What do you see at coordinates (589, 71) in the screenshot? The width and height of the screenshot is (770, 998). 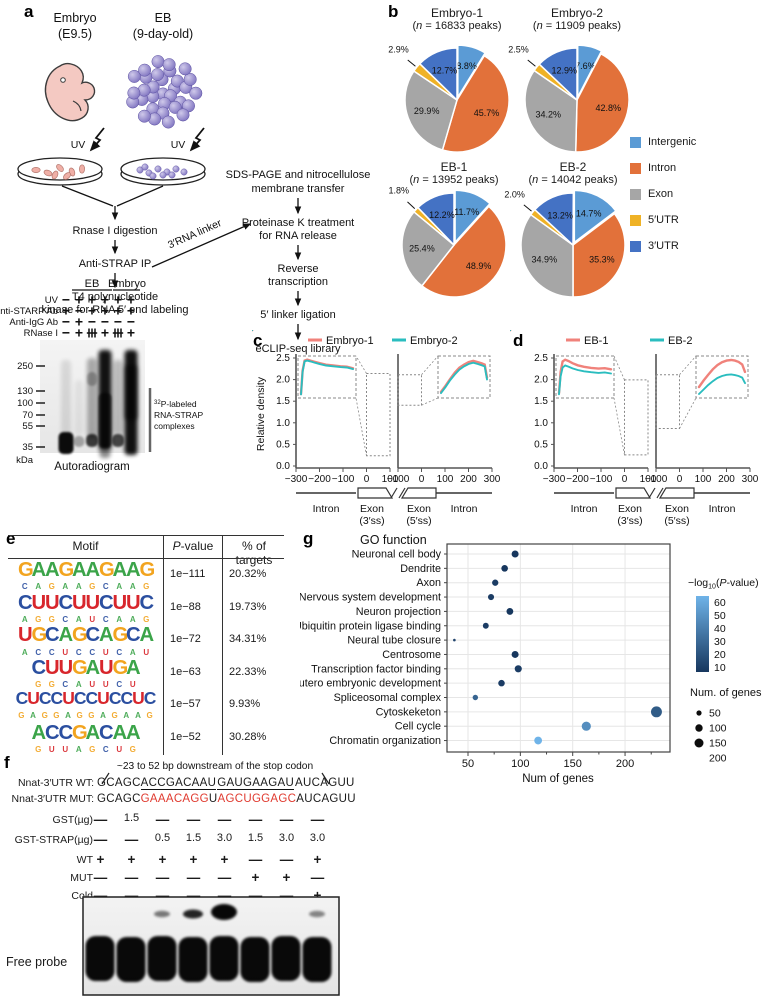 I see `pie-slice-Intergenic` at bounding box center [589, 71].